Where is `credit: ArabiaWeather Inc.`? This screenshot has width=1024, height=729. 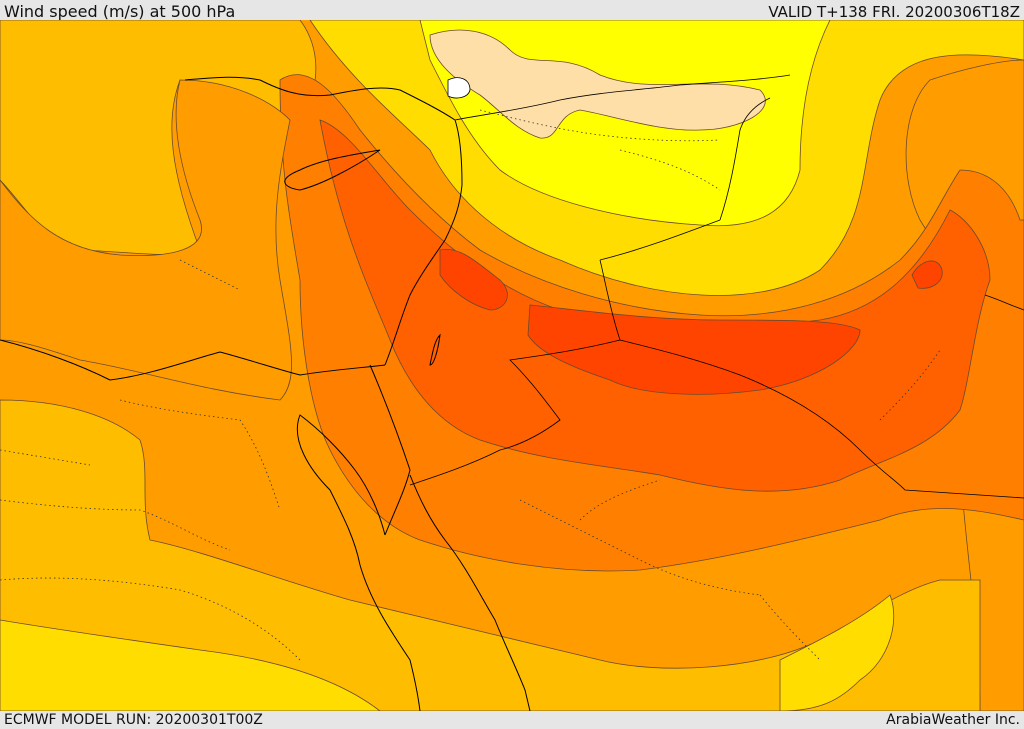 credit: ArabiaWeather Inc. is located at coordinates (953, 720).